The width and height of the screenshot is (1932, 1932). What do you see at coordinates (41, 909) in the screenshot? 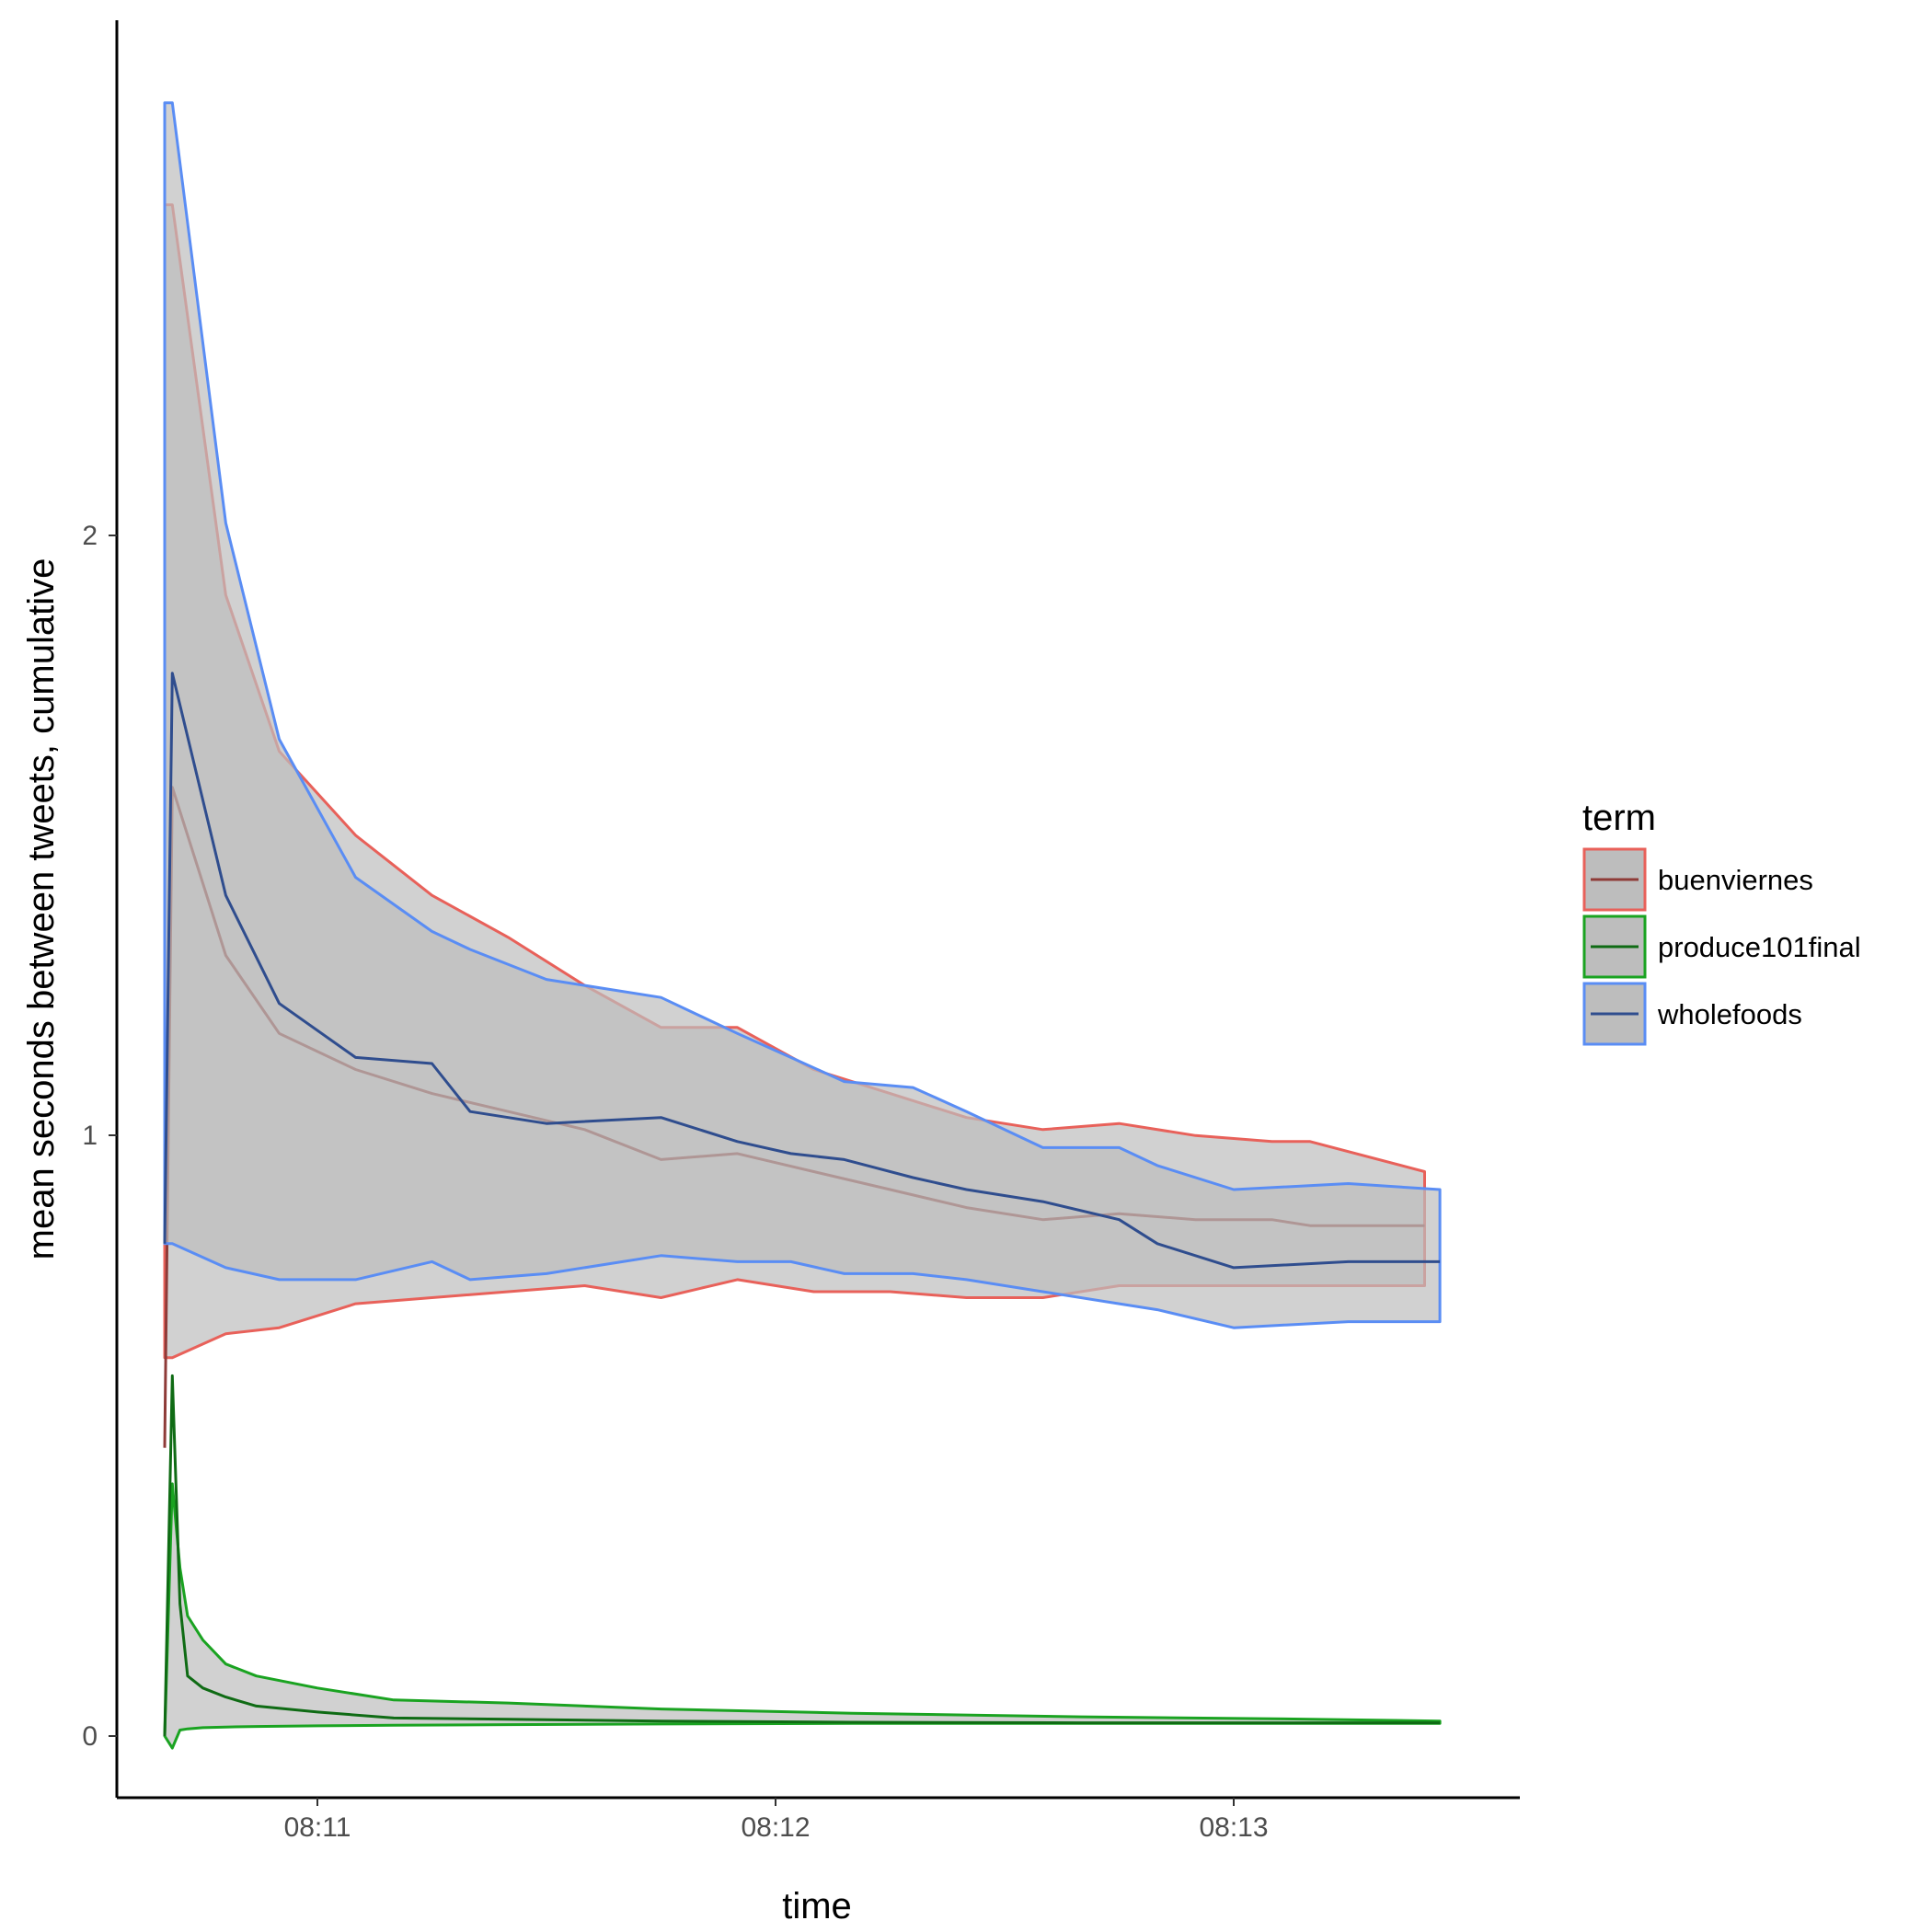
I see `y-axis-title: mean seconds between tweets, cumulative` at bounding box center [41, 909].